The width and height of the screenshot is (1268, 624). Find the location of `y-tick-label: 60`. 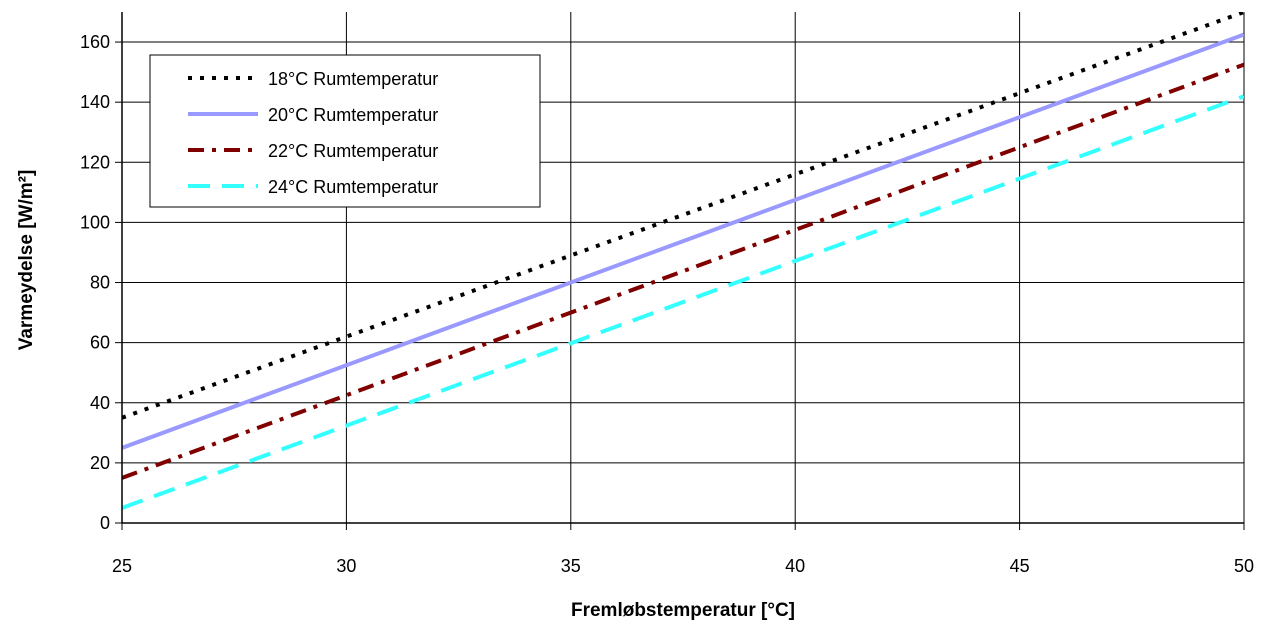

y-tick-label: 60 is located at coordinates (100, 343).